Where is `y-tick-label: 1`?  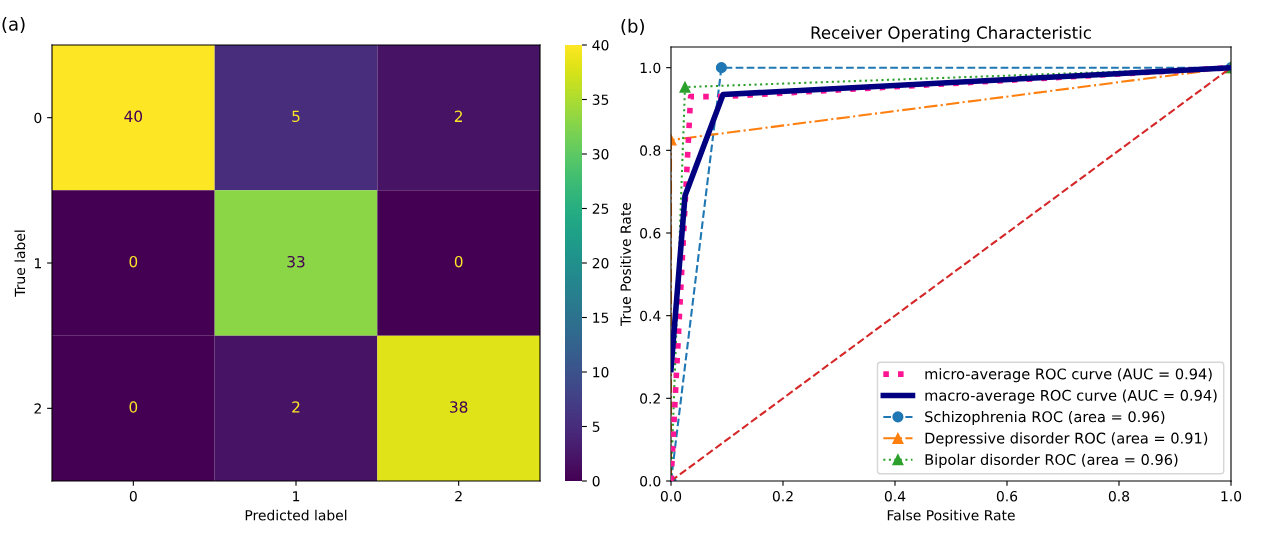 y-tick-label: 1 is located at coordinates (37, 263).